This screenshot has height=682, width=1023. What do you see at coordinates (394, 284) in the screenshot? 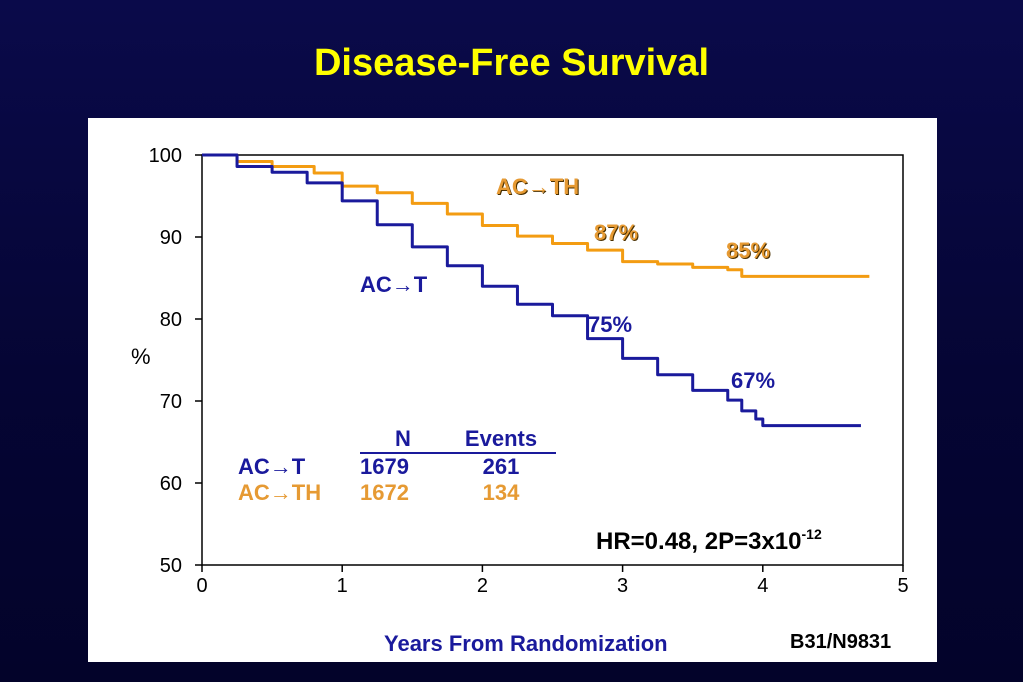
I see `annotation-act-label: AC→T` at bounding box center [394, 284].